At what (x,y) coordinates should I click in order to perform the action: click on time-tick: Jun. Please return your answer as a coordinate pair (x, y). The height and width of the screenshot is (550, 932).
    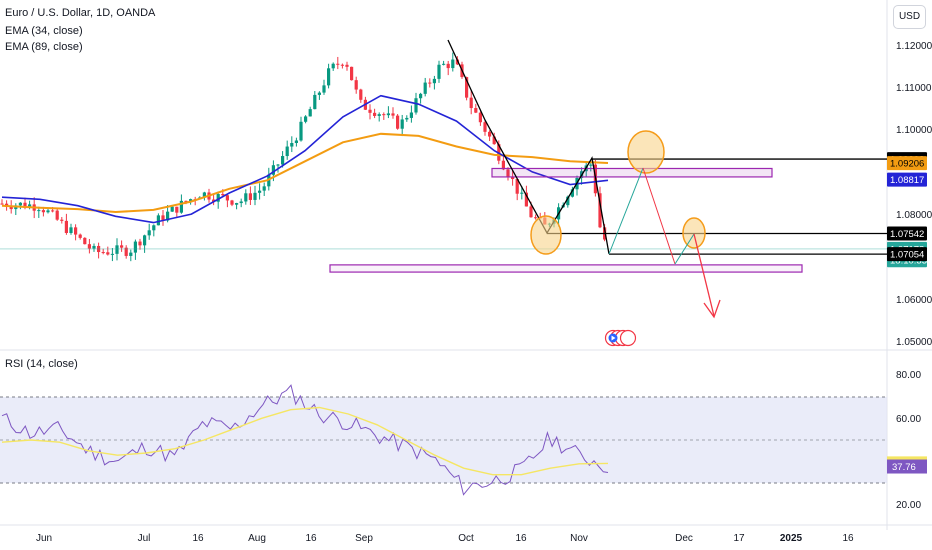
    Looking at the image, I should click on (44, 538).